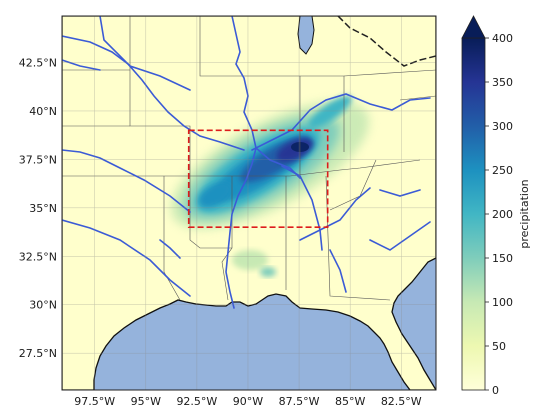 The width and height of the screenshot is (555, 415). I want to click on colorbar-tick-label: 0, so click(495, 390).